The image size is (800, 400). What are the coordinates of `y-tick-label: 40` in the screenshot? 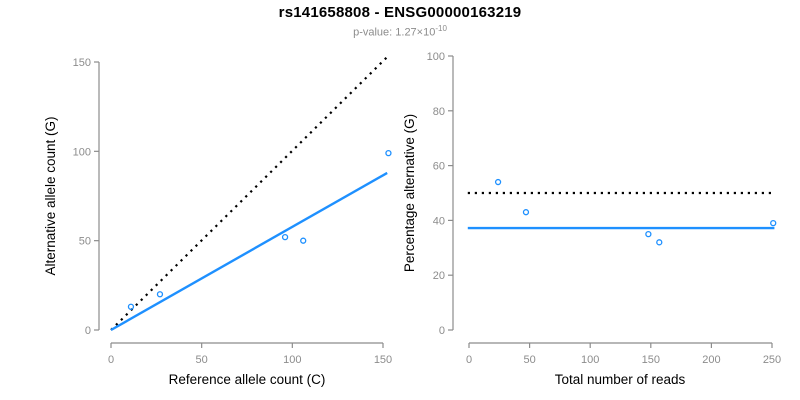 It's located at (439, 221).